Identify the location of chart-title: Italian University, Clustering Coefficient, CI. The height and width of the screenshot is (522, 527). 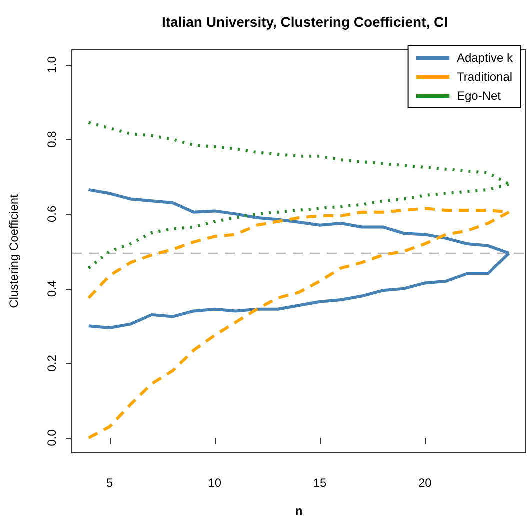
(305, 22).